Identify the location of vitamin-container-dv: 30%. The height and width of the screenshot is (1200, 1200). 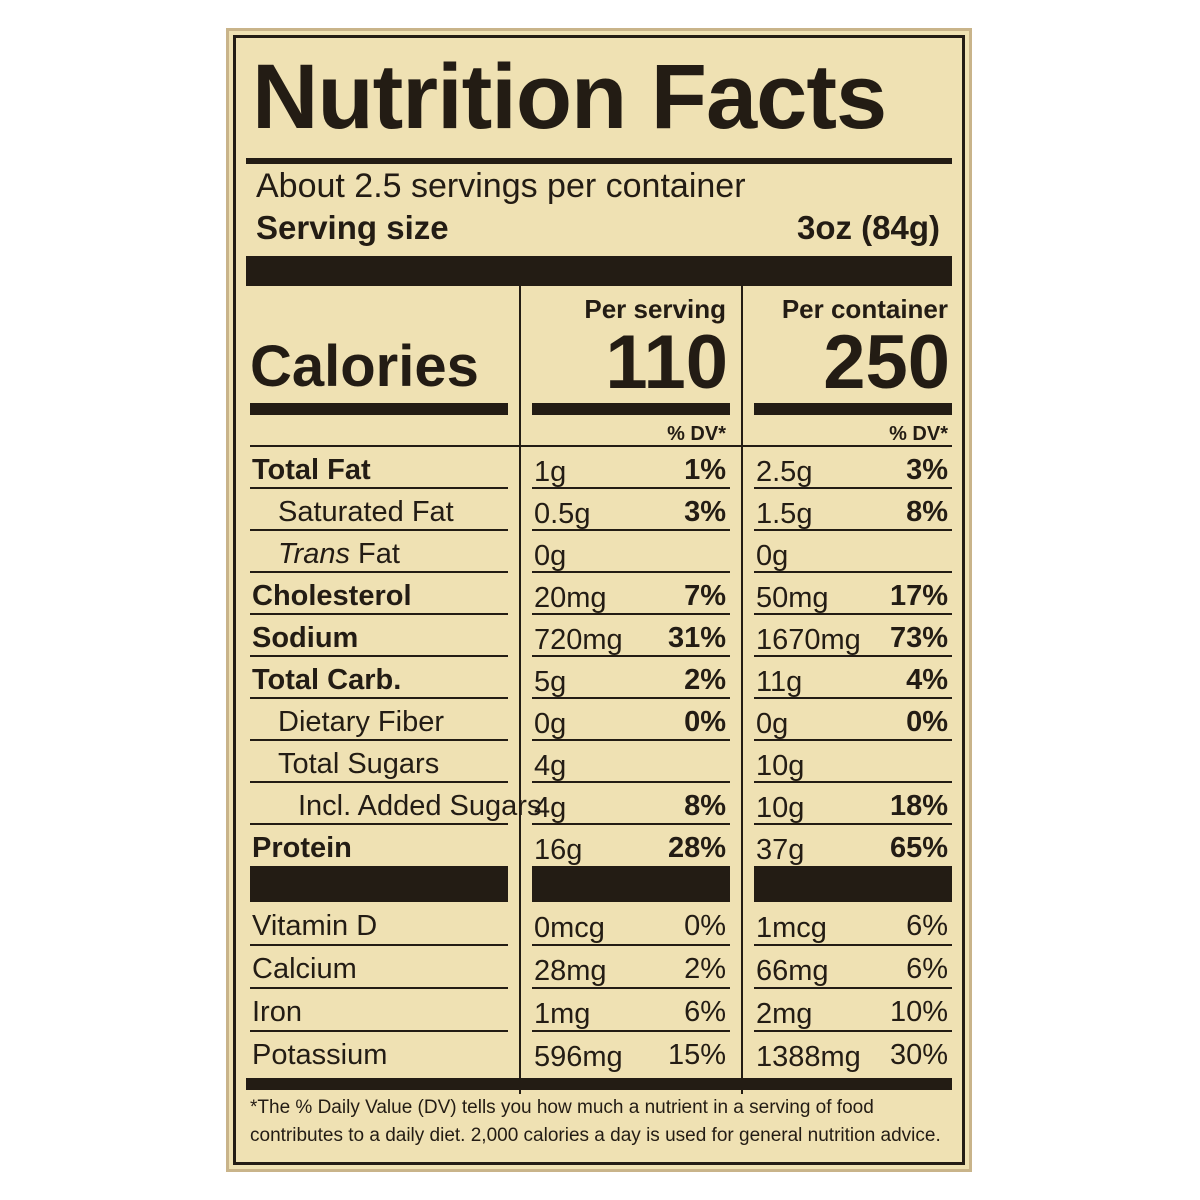
(918, 1055).